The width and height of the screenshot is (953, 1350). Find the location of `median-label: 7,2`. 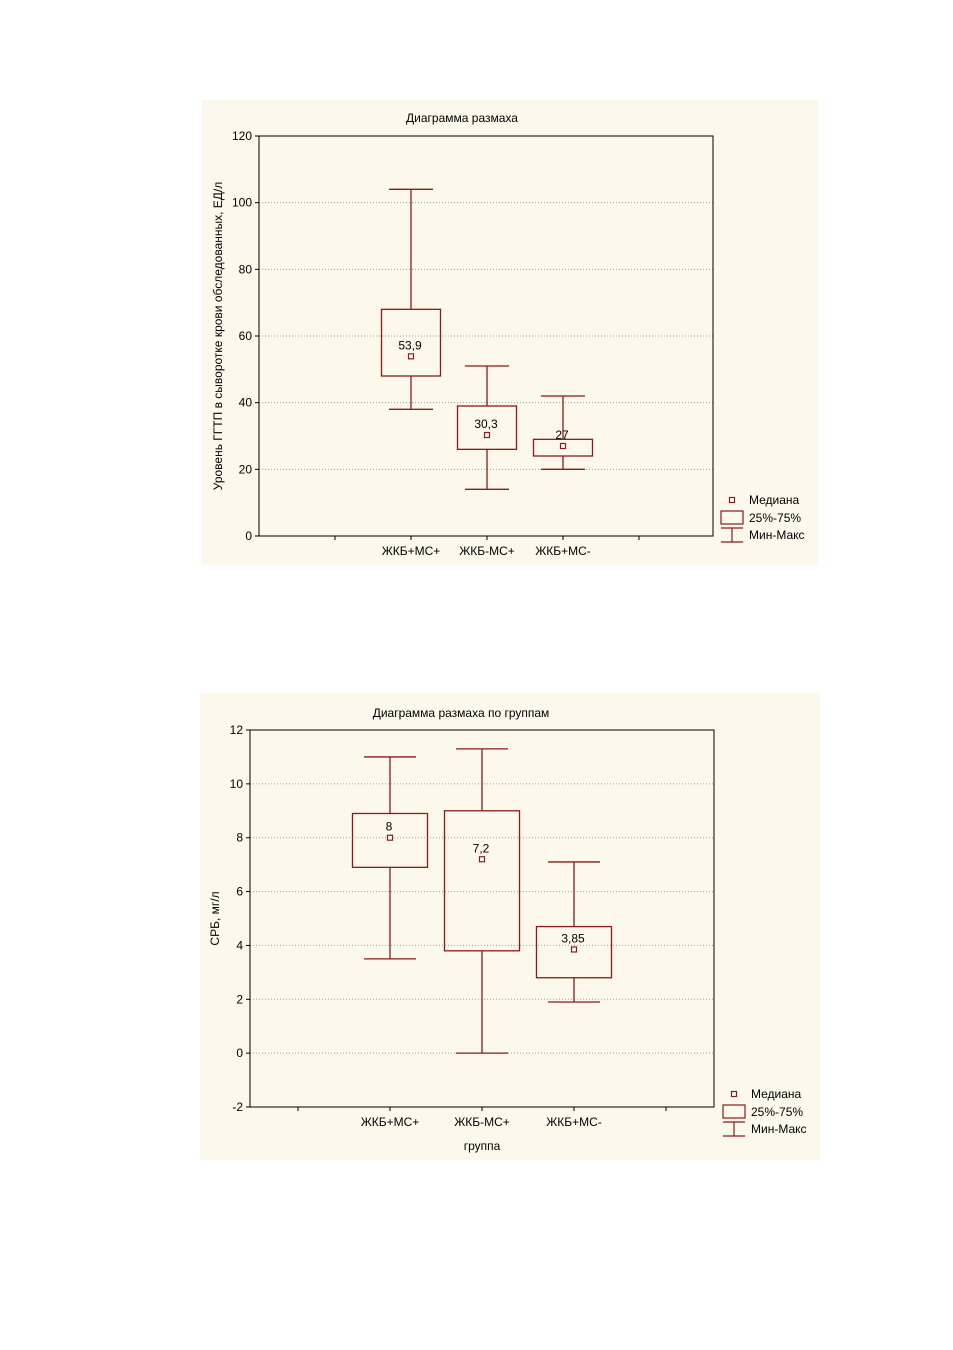

median-label: 7,2 is located at coordinates (481, 848).